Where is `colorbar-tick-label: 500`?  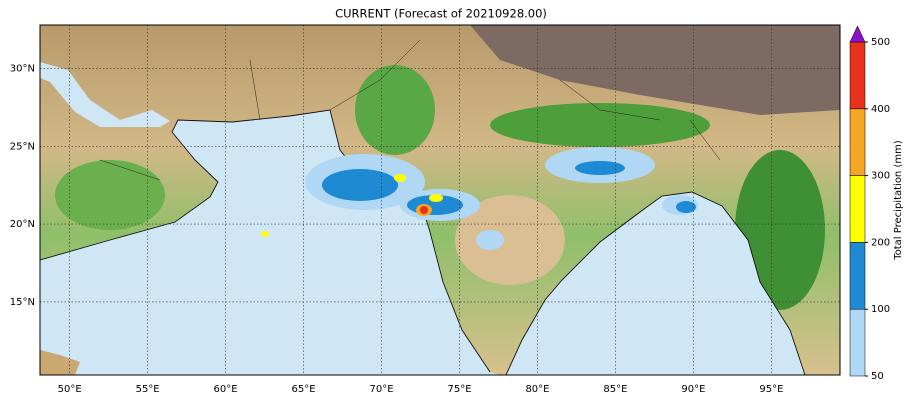 colorbar-tick-label: 500 is located at coordinates (880, 42).